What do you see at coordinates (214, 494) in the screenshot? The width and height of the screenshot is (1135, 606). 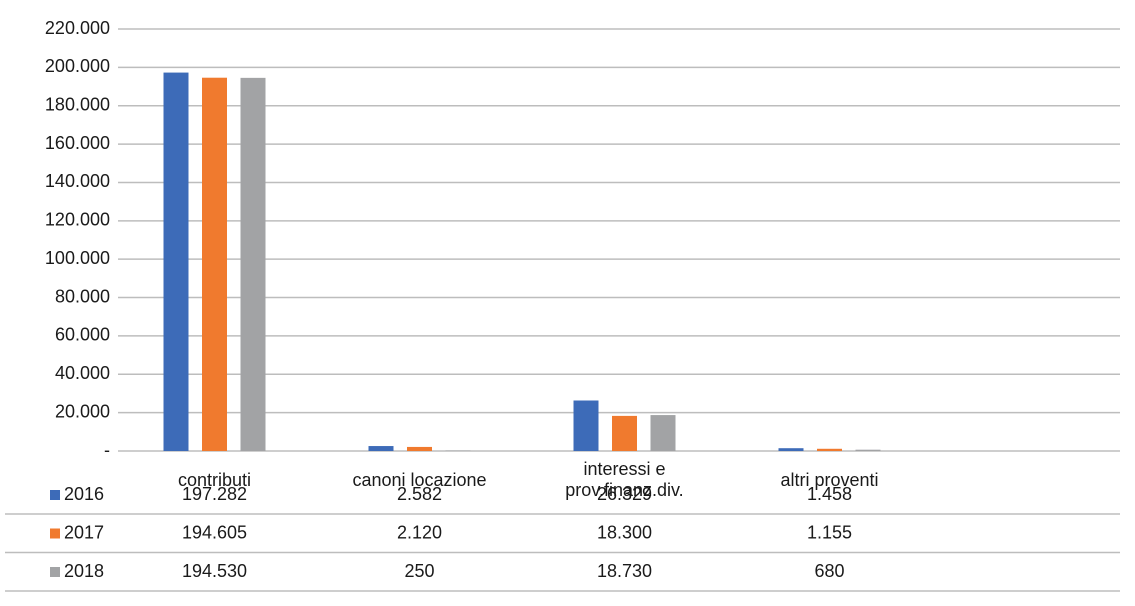 I see `table-value: 197.282` at bounding box center [214, 494].